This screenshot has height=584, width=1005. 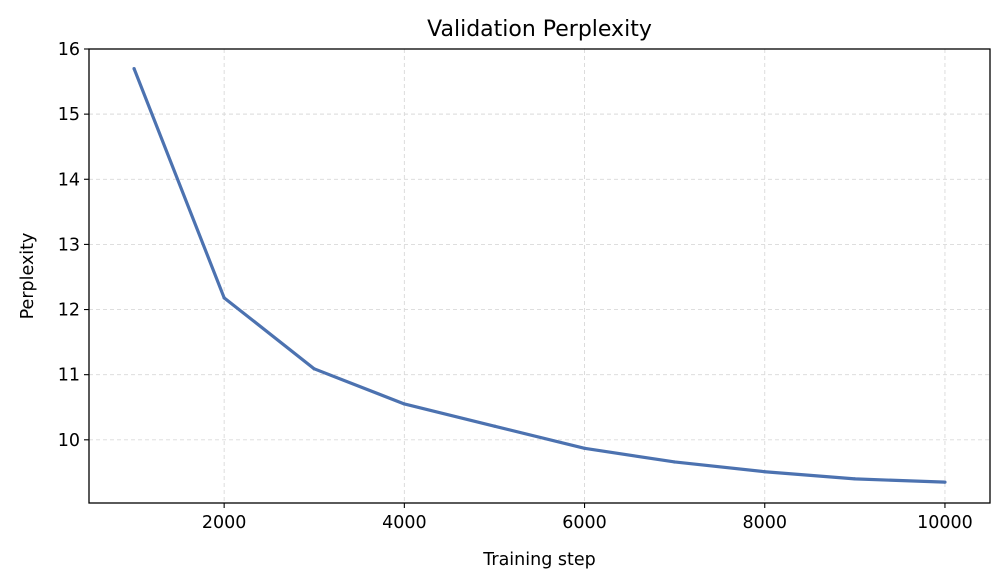 What do you see at coordinates (764, 523) in the screenshot?
I see `x-tick-label: 8000` at bounding box center [764, 523].